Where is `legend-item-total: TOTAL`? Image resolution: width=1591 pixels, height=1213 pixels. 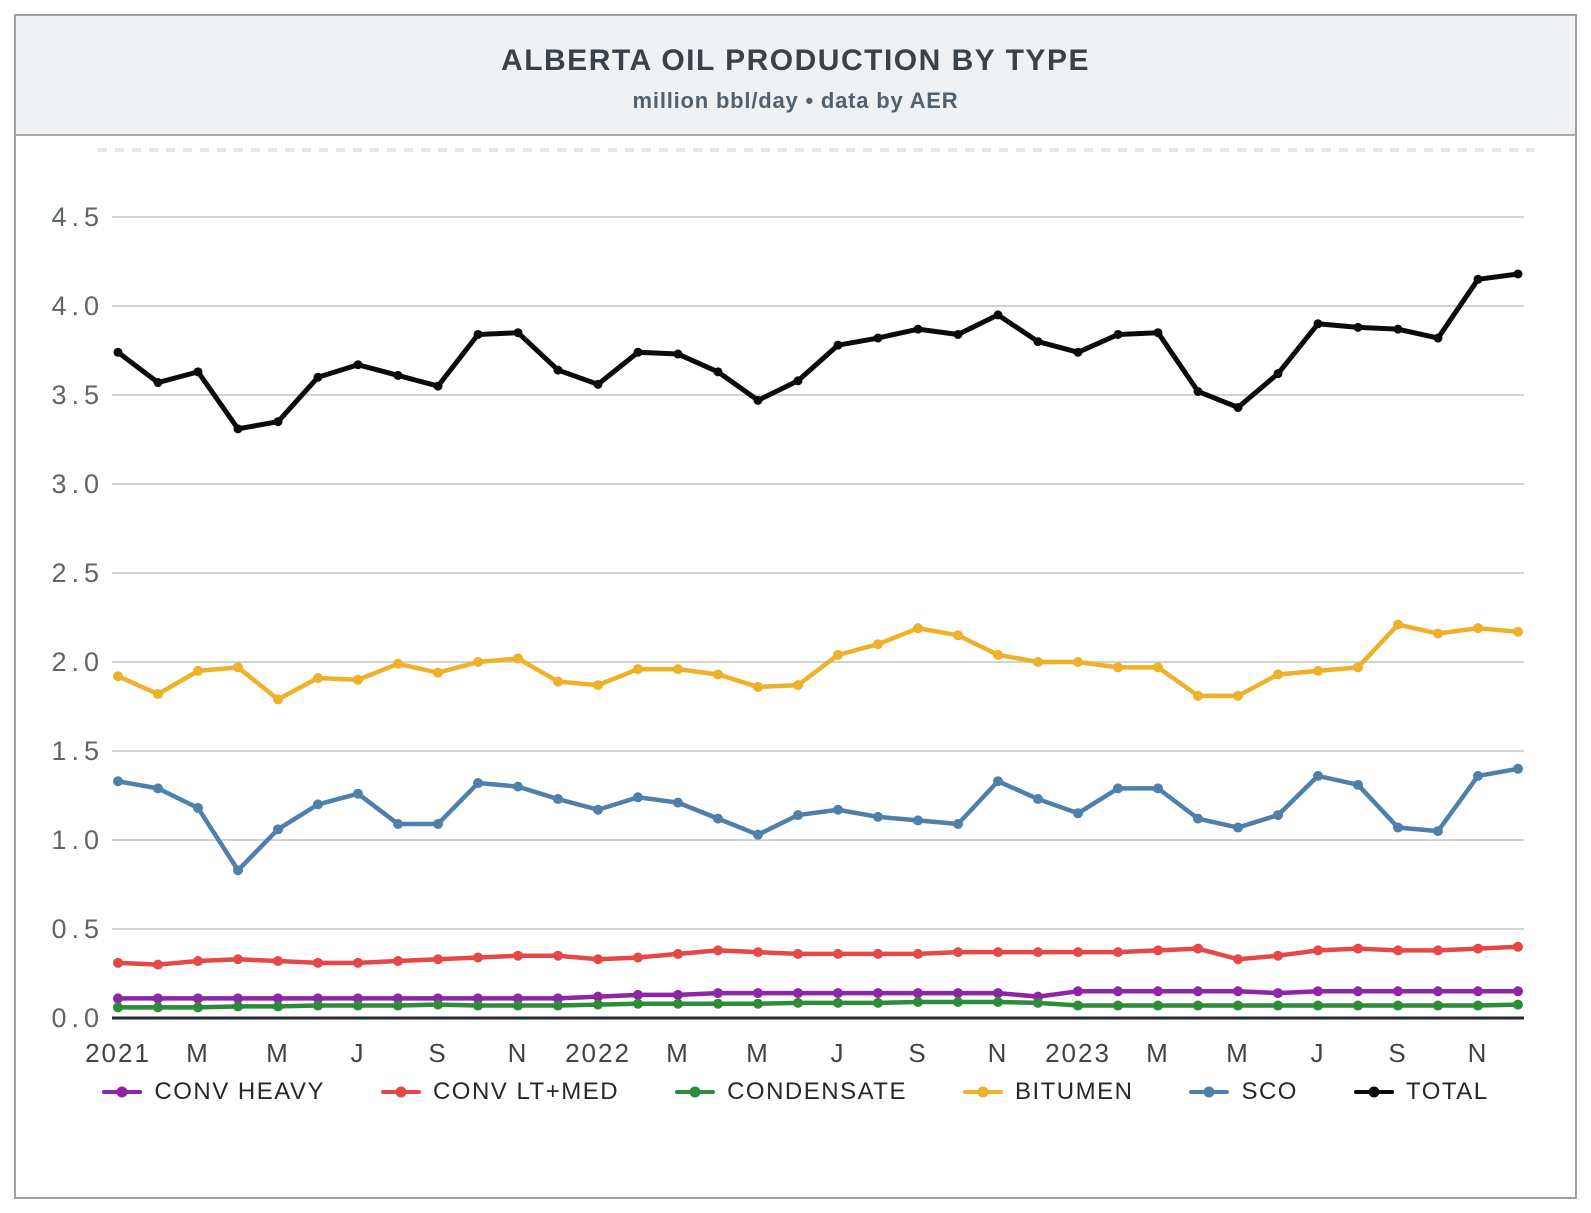 legend-item-total: TOTAL is located at coordinates (1421, 1092).